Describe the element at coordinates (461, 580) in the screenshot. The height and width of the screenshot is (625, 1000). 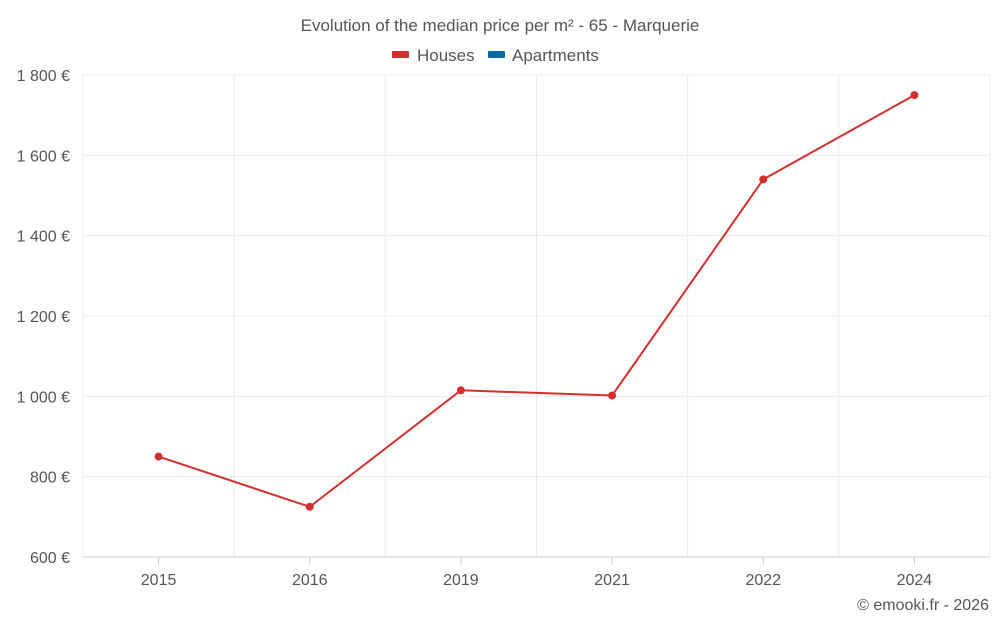
I see `x-tick-label: 2019` at that location.